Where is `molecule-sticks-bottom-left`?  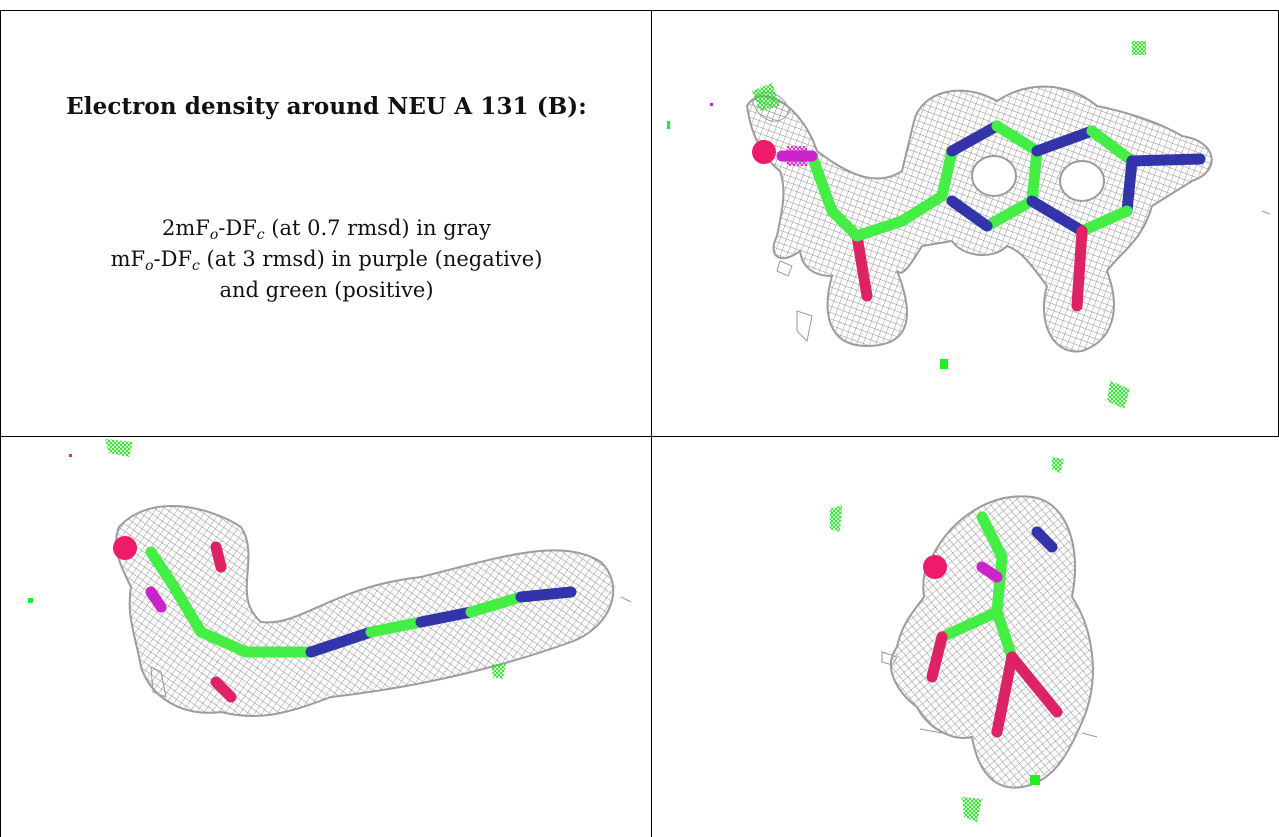
molecule-sticks-bottom-left is located at coordinates (361, 622).